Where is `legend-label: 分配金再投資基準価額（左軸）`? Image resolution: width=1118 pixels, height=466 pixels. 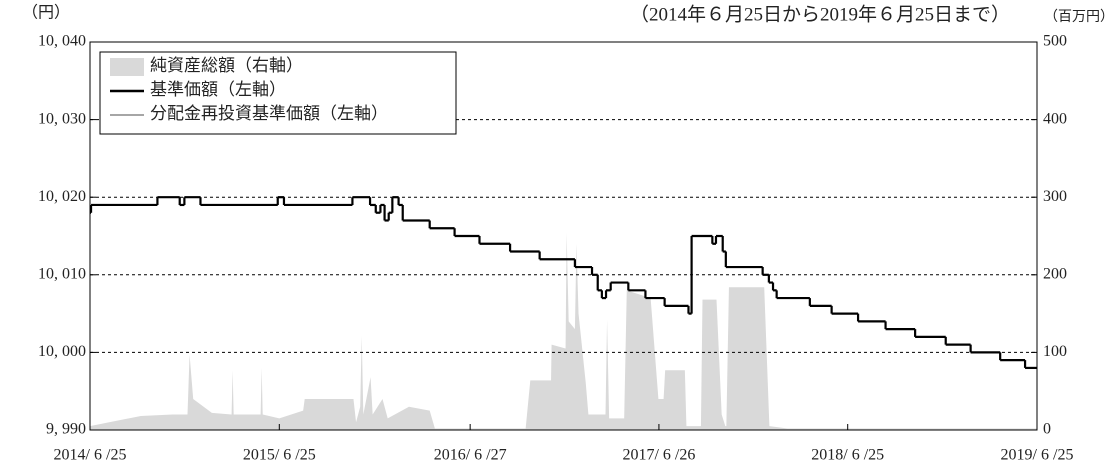 legend-label: 分配金再投資基準価額（左軸） is located at coordinates (269, 113).